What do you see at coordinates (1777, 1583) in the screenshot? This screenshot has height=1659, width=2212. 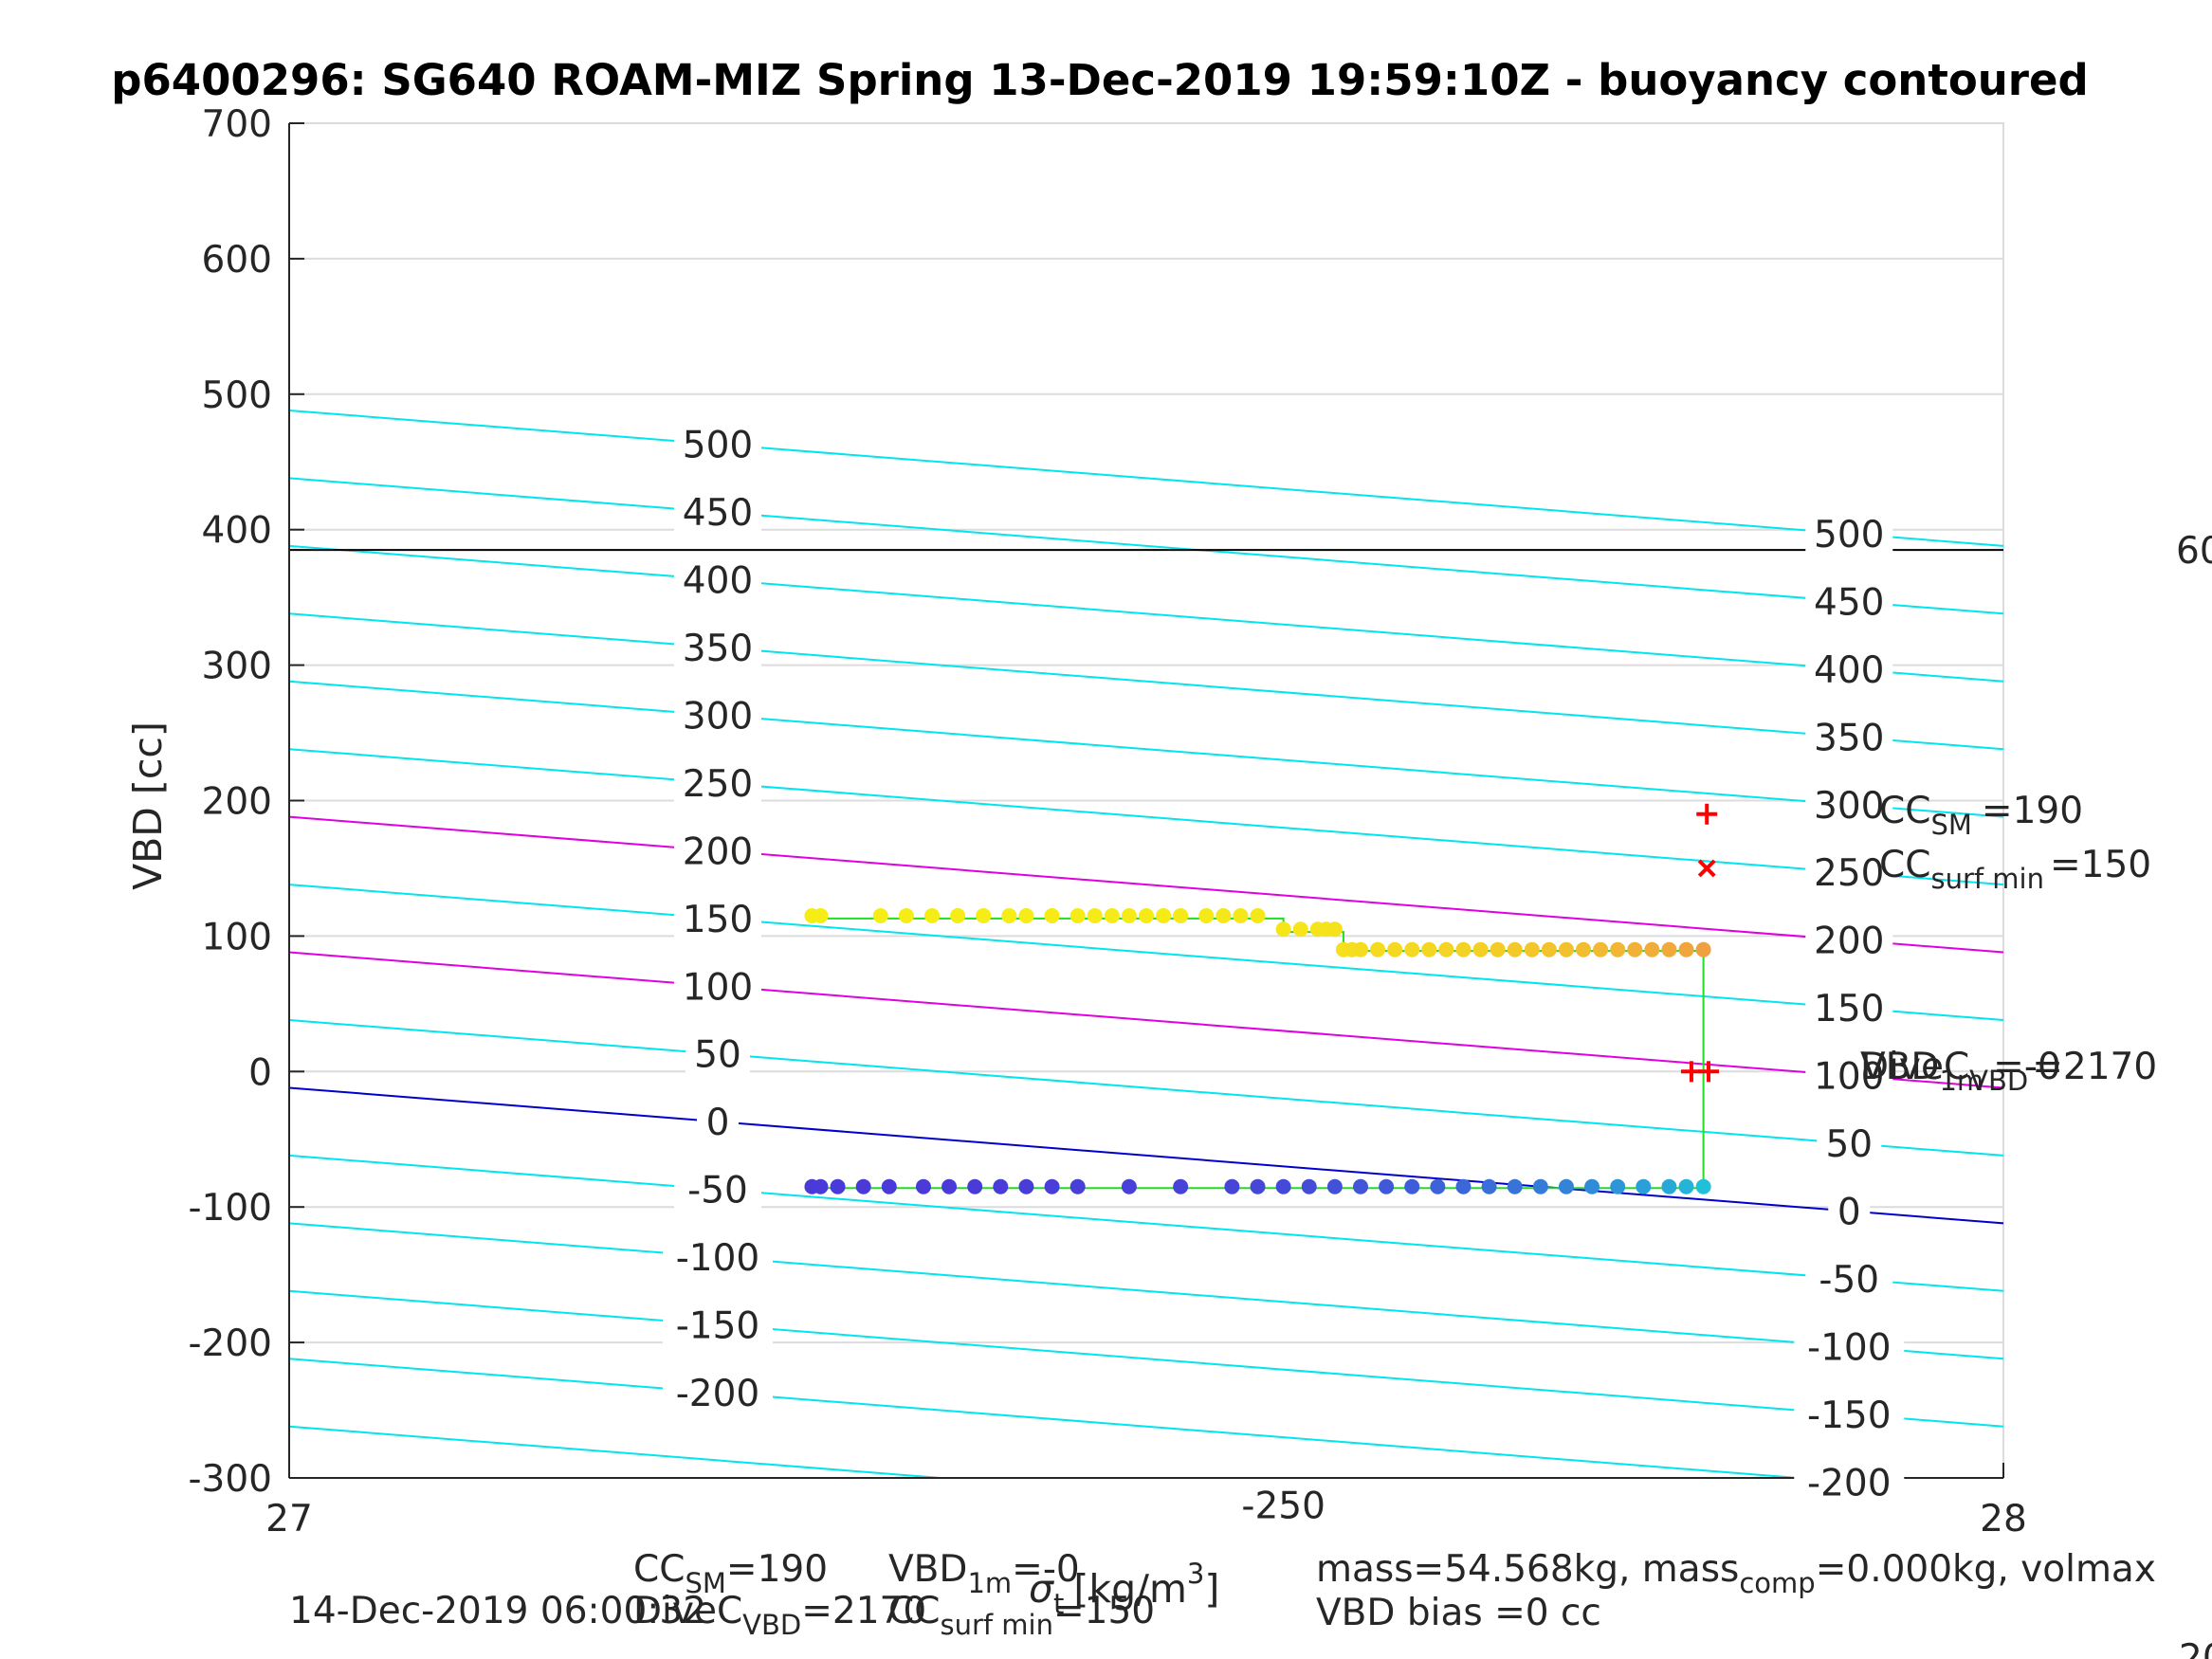 I see `footer-mass-sub: comp` at bounding box center [1777, 1583].